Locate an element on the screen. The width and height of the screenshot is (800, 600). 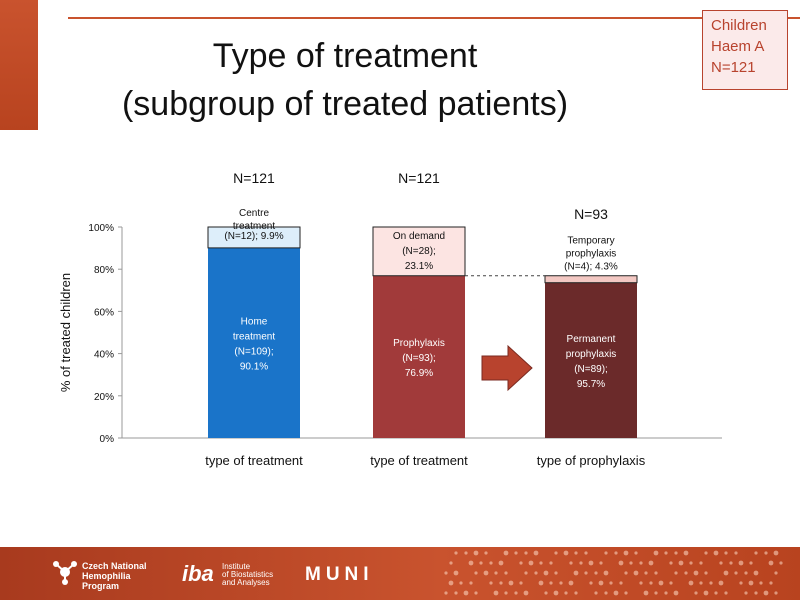
y-tick-label: 60% is located at coordinates (104, 312).